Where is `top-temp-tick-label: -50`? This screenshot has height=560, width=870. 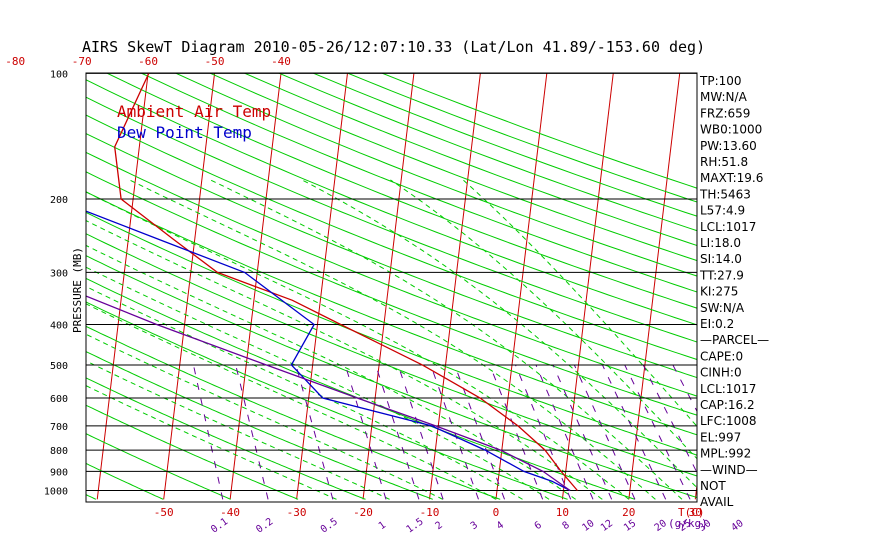 top-temp-tick-label: -50 is located at coordinates (215, 61).